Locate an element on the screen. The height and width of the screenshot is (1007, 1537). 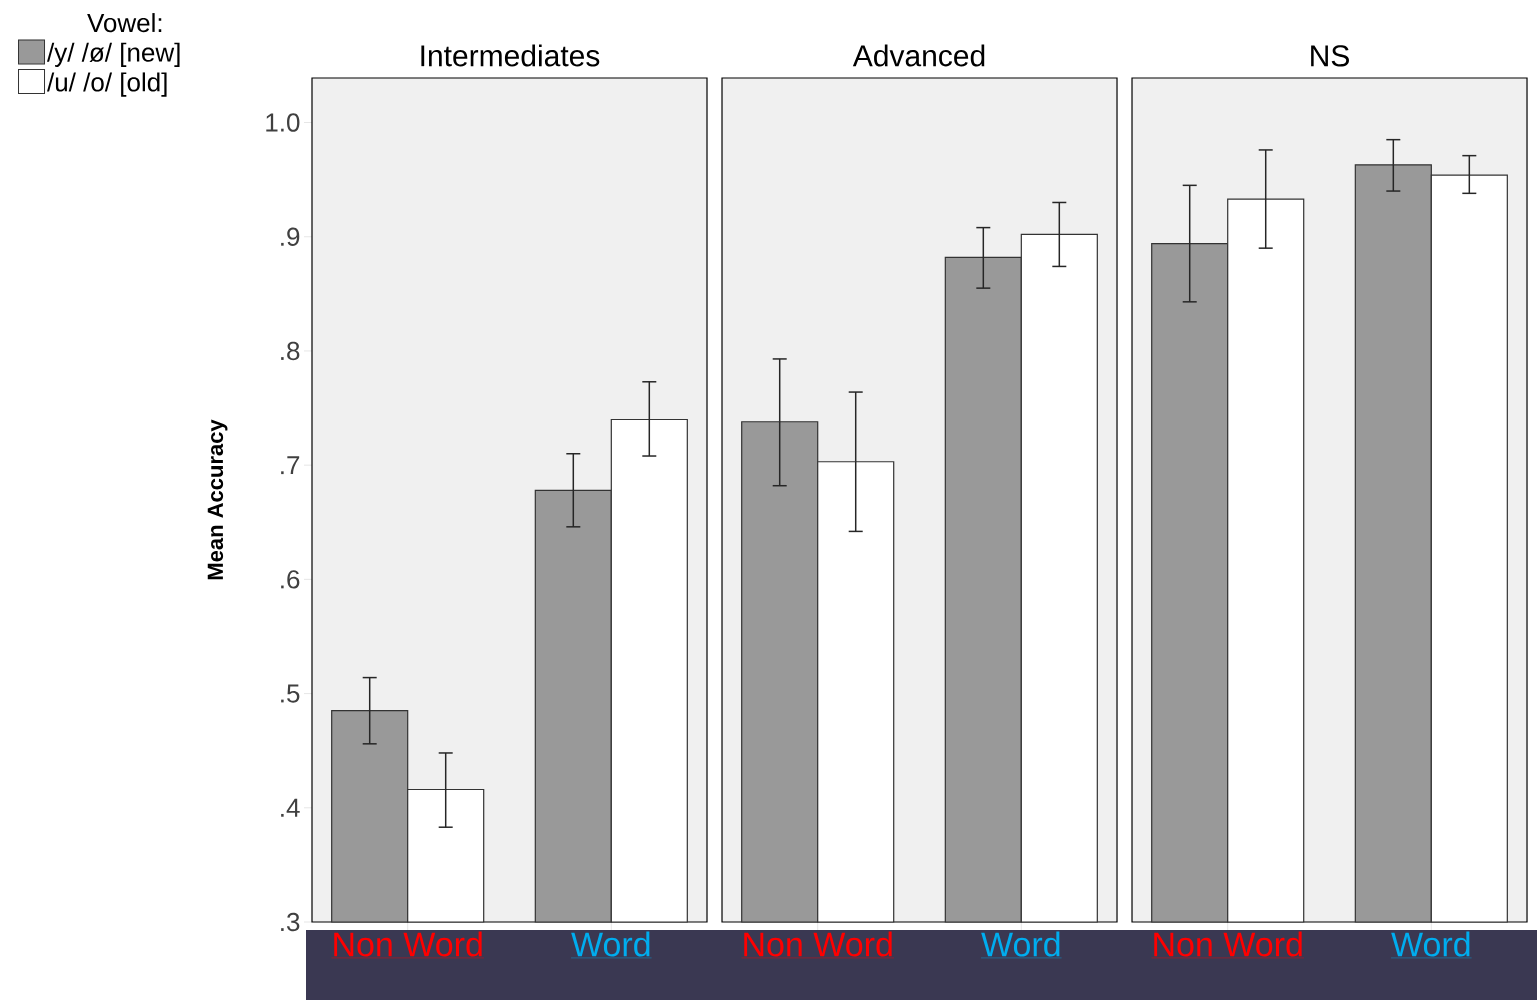
y-tick-label: .5 is located at coordinates (290, 693).